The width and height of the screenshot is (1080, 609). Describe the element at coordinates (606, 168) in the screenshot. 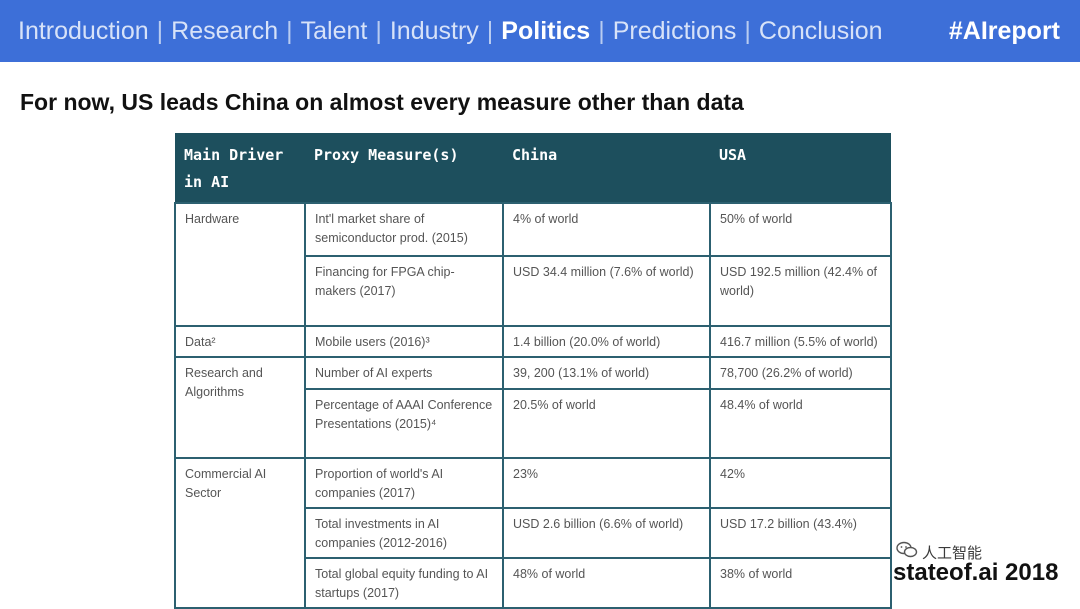

I see `column-header-china: China` at that location.